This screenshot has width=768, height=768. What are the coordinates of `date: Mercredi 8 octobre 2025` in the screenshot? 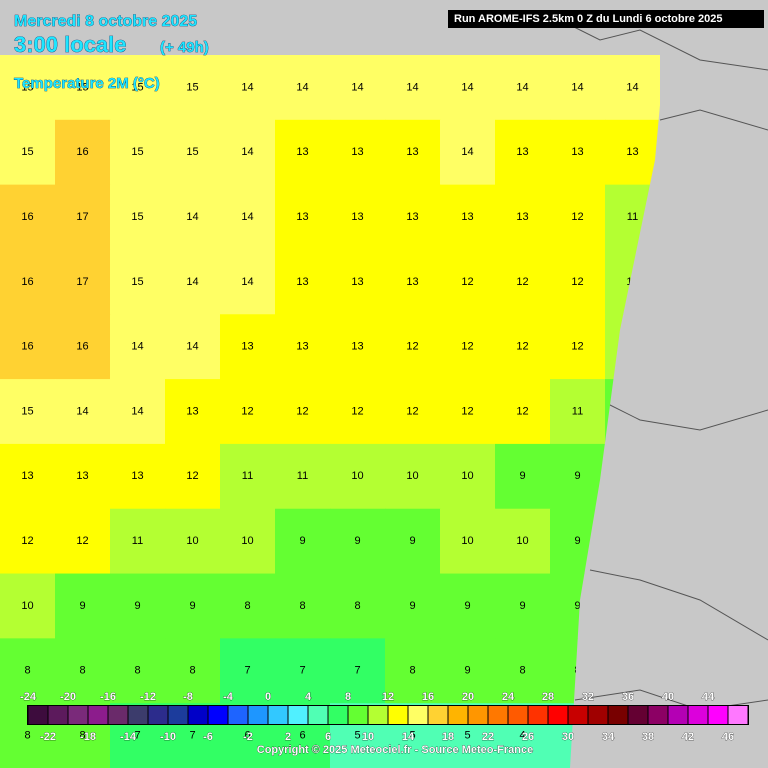 It's located at (105, 21).